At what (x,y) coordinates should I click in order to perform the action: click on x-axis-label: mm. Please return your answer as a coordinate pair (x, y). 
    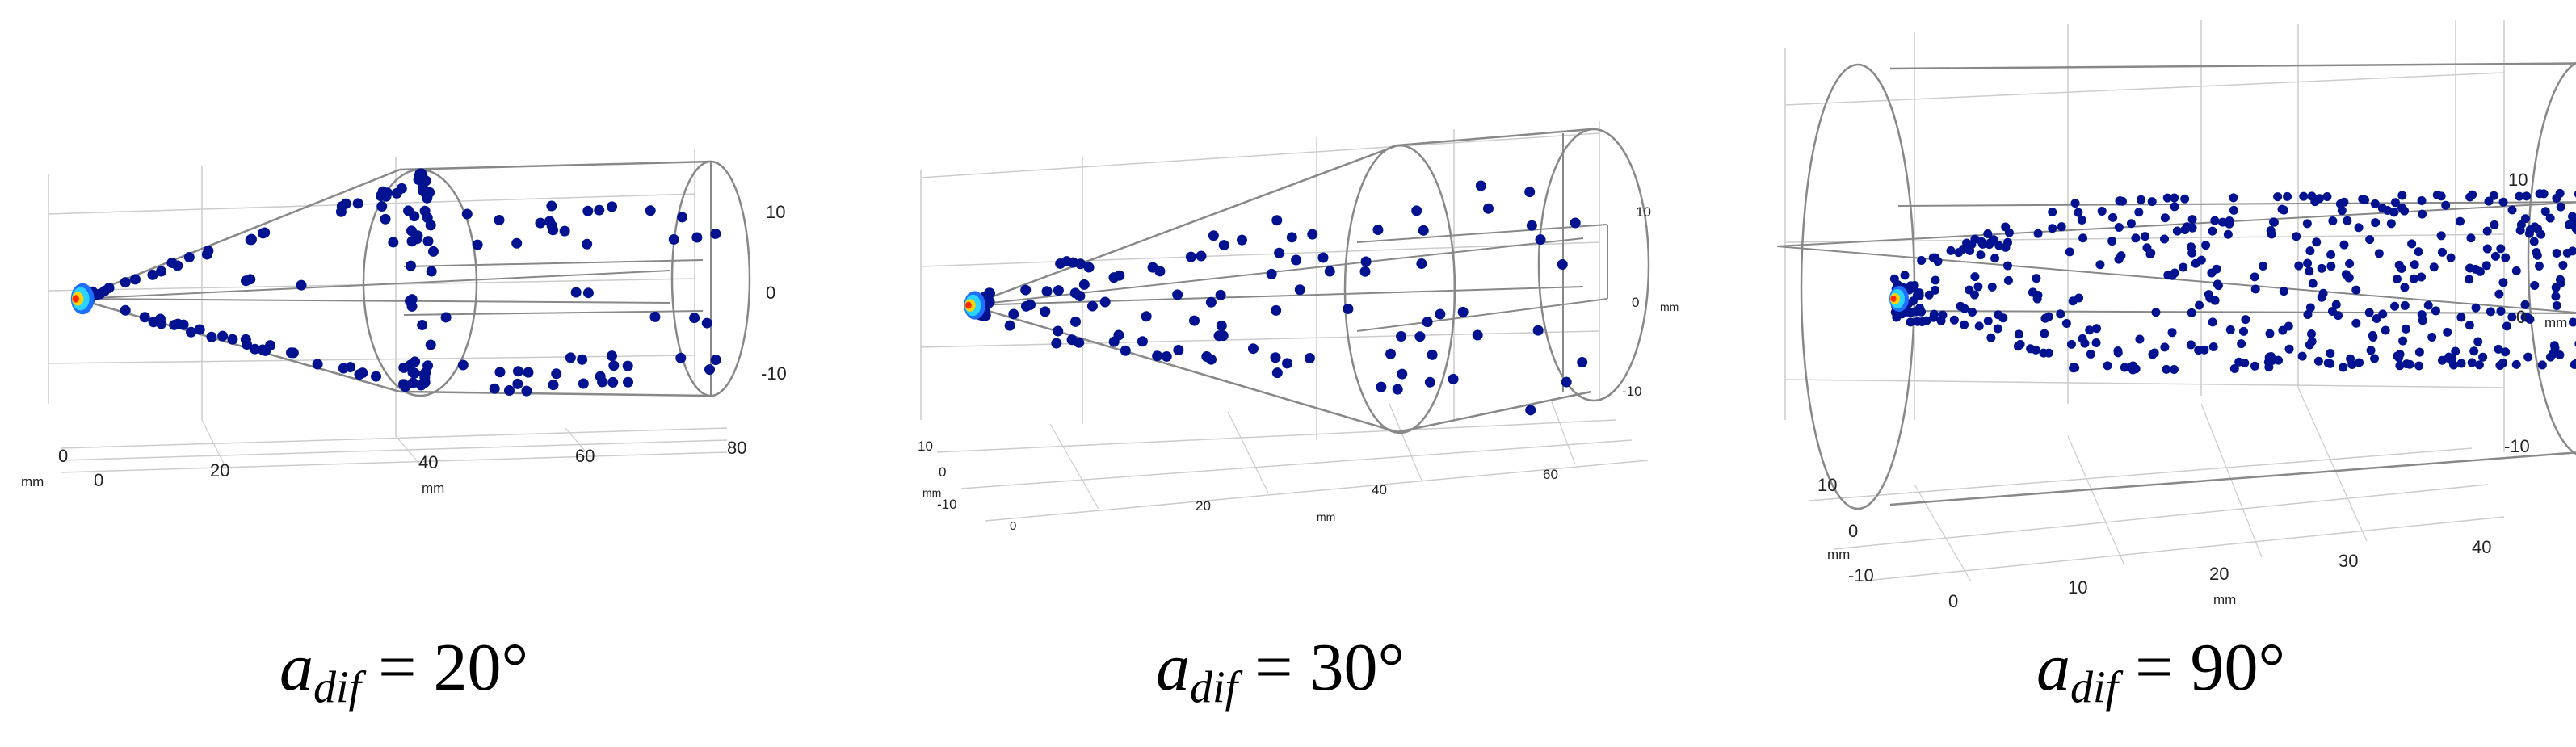
    Looking at the image, I should click on (433, 488).